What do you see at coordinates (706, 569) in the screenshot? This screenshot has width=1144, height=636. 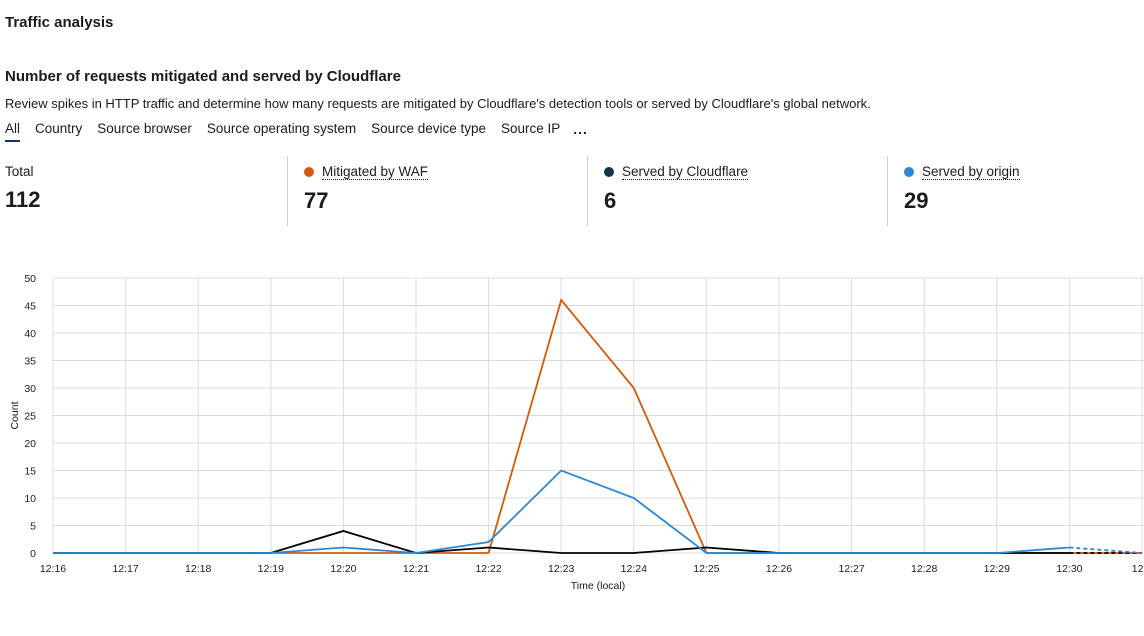 I see `x-tick-label: 12:25` at bounding box center [706, 569].